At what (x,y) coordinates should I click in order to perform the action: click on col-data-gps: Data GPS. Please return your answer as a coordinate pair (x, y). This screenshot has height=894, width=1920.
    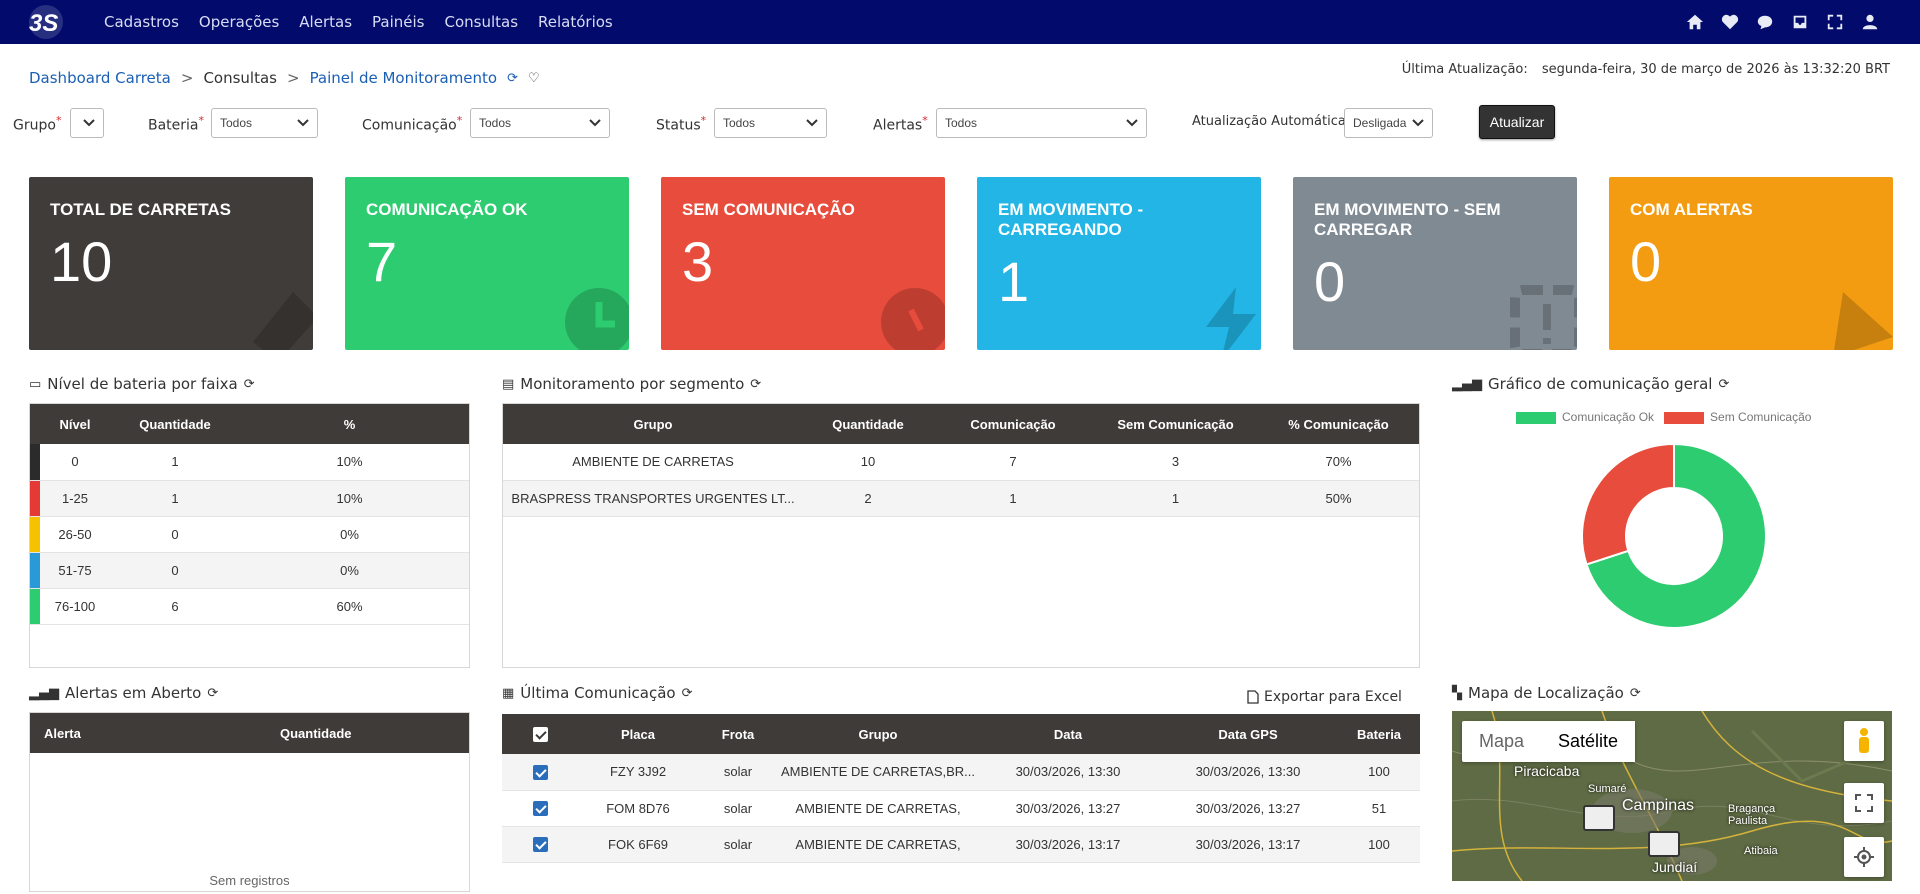
    Looking at the image, I should click on (1248, 734).